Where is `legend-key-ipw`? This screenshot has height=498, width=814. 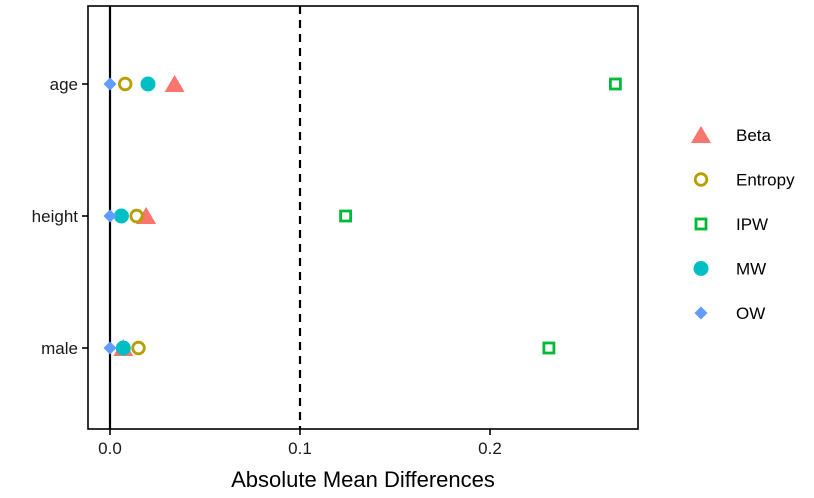 legend-key-ipw is located at coordinates (701, 224).